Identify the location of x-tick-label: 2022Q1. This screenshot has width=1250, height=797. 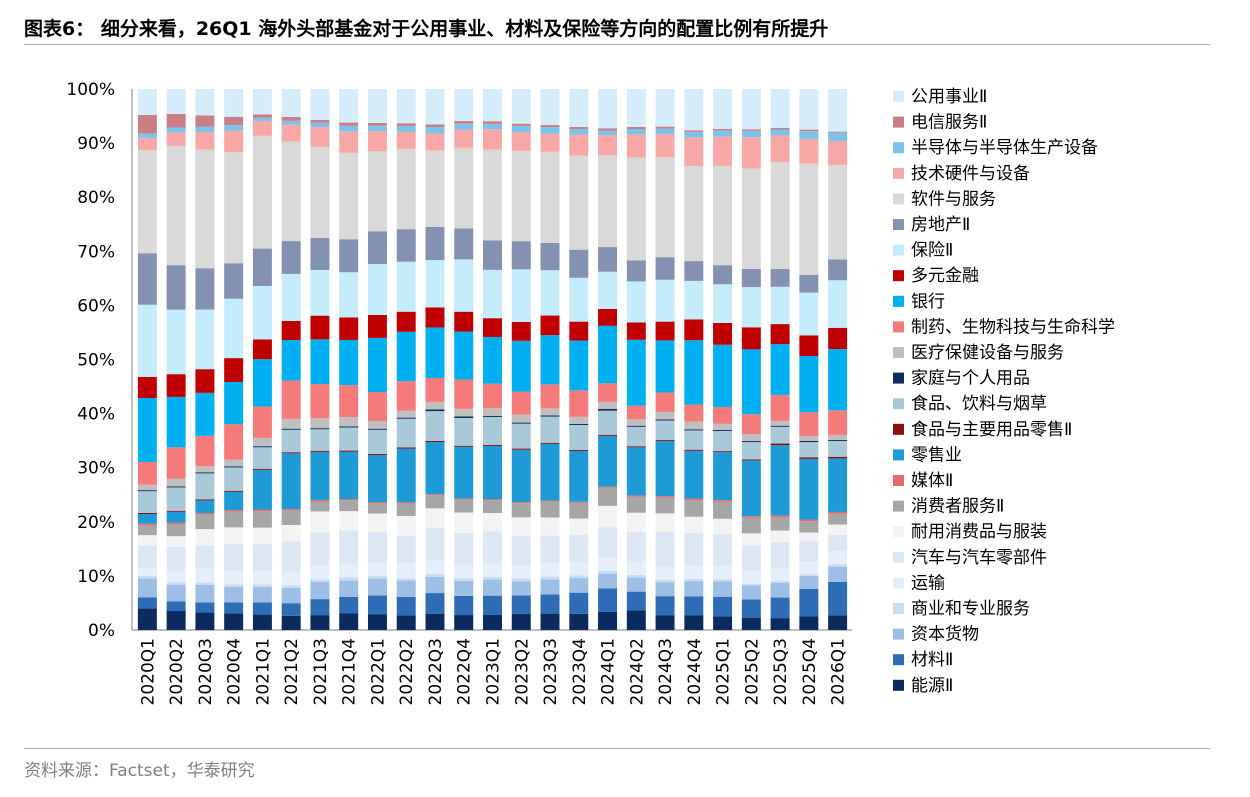
(378, 671).